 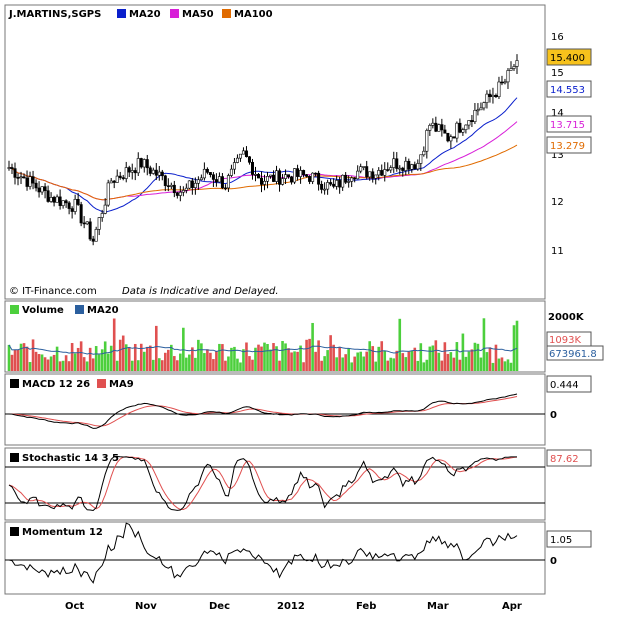 What do you see at coordinates (101, 383) in the screenshot?
I see `macd-signal-swatch` at bounding box center [101, 383].